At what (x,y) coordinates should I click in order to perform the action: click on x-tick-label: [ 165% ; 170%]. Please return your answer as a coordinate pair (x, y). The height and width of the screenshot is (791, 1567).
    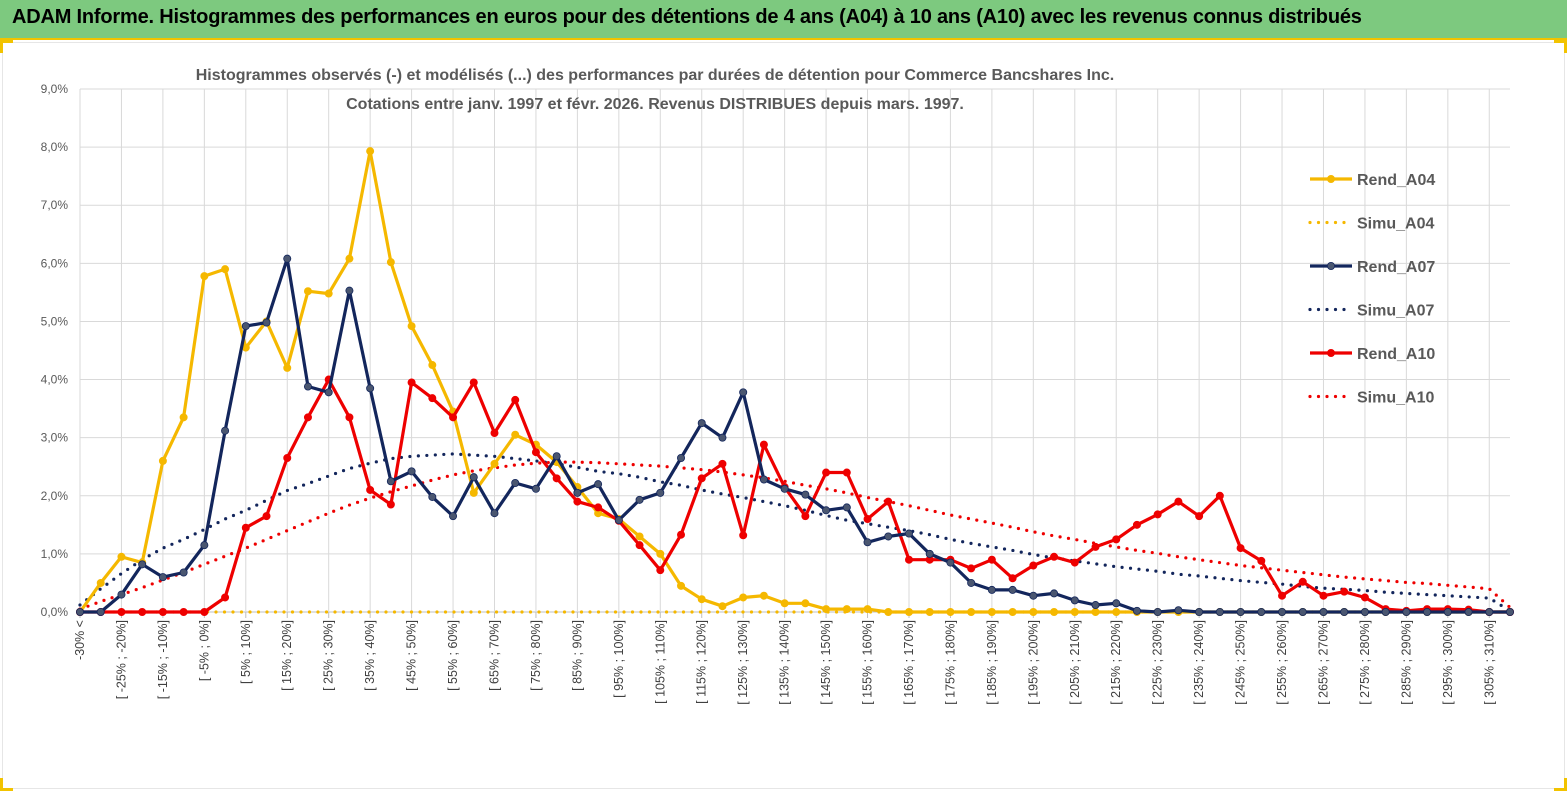
    Looking at the image, I should click on (909, 662).